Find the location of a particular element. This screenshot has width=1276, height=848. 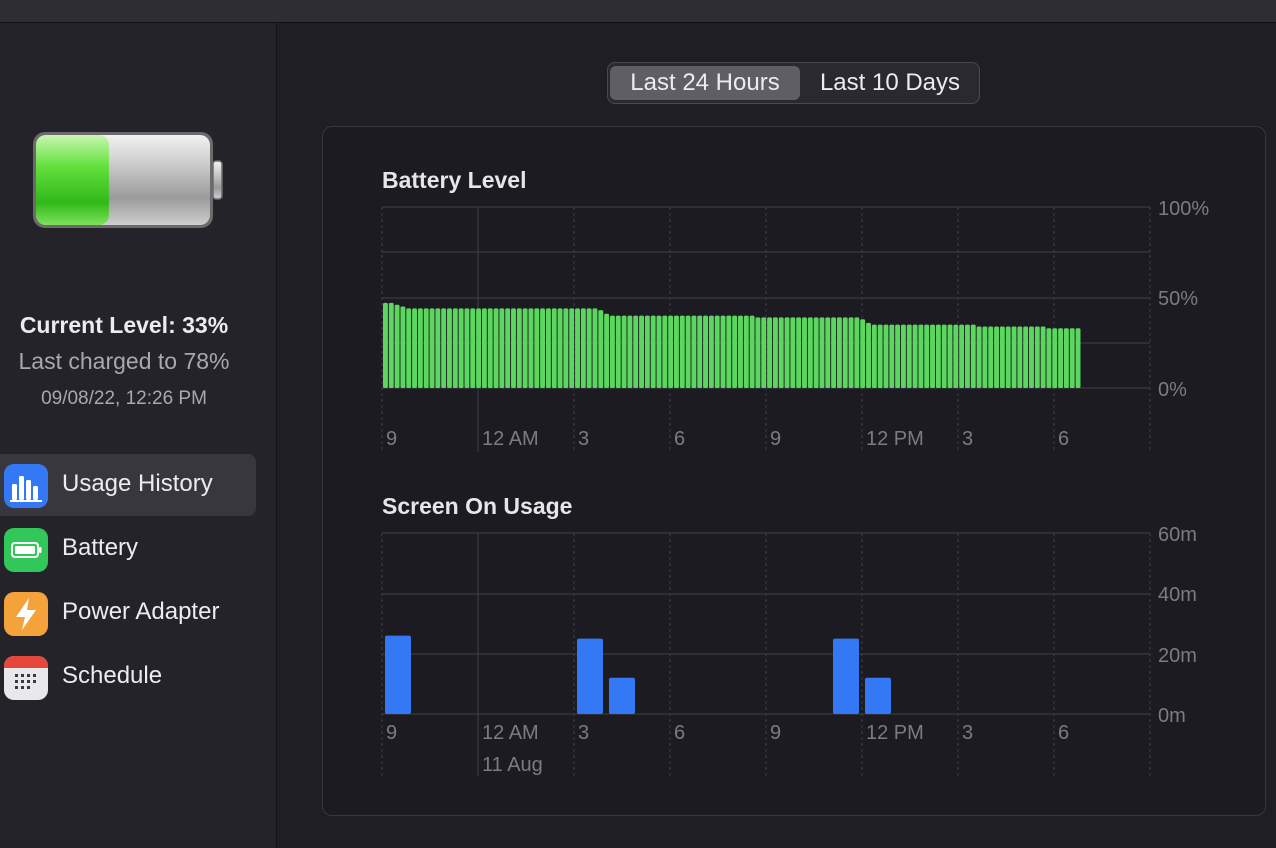

sidebar-item-label: Power Adapter is located at coordinates (141, 611).